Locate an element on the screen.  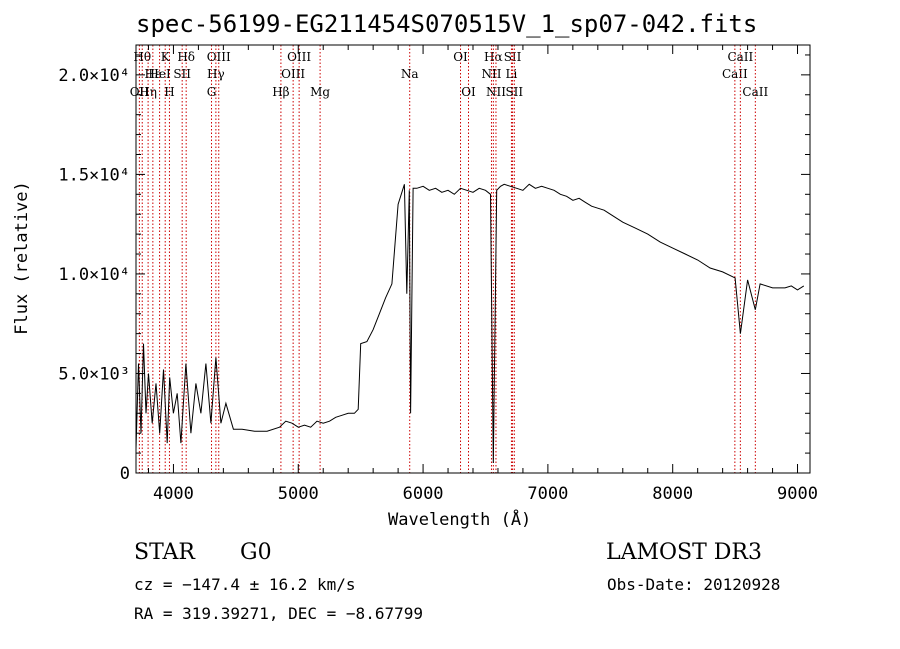
line-label: Hγ is located at coordinates (216, 74).